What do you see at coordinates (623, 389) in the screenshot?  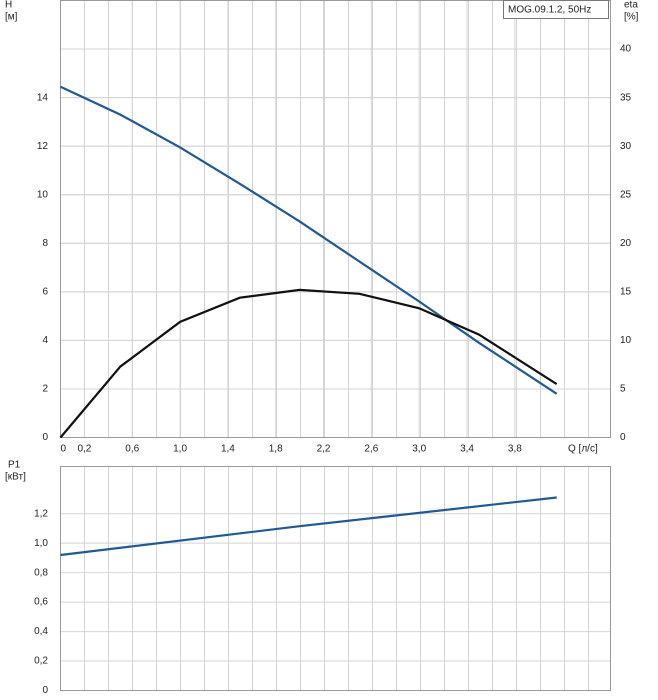 I see `y2-tick-label: 5` at bounding box center [623, 389].